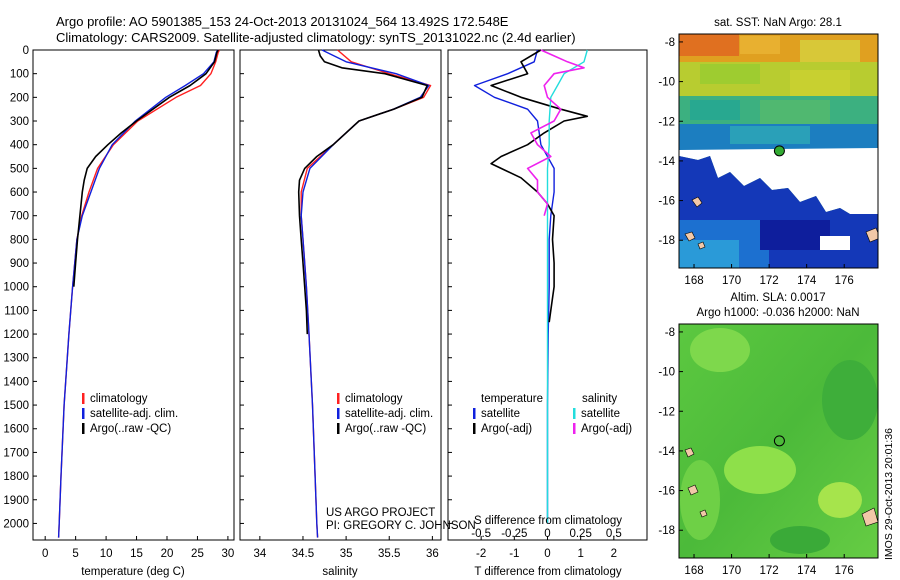 The width and height of the screenshot is (900, 580). I want to click on legend-swatch-s-satellite, so click(574, 413).